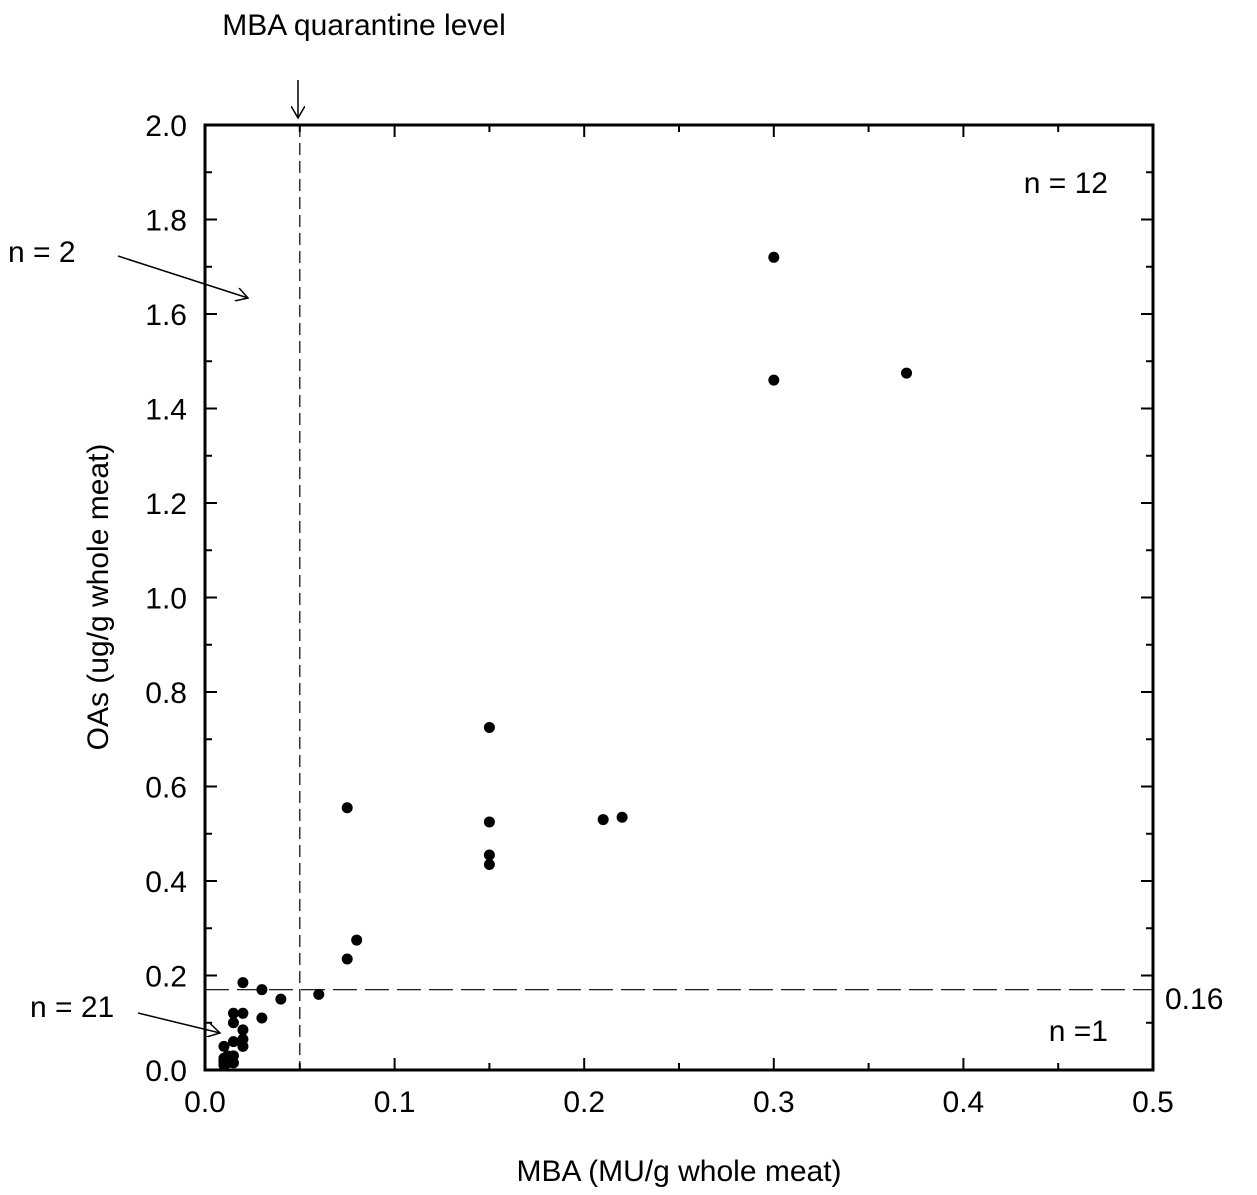 The image size is (1257, 1195). Describe the element at coordinates (166, 315) in the screenshot. I see `y-tick-label: 1.6` at that location.